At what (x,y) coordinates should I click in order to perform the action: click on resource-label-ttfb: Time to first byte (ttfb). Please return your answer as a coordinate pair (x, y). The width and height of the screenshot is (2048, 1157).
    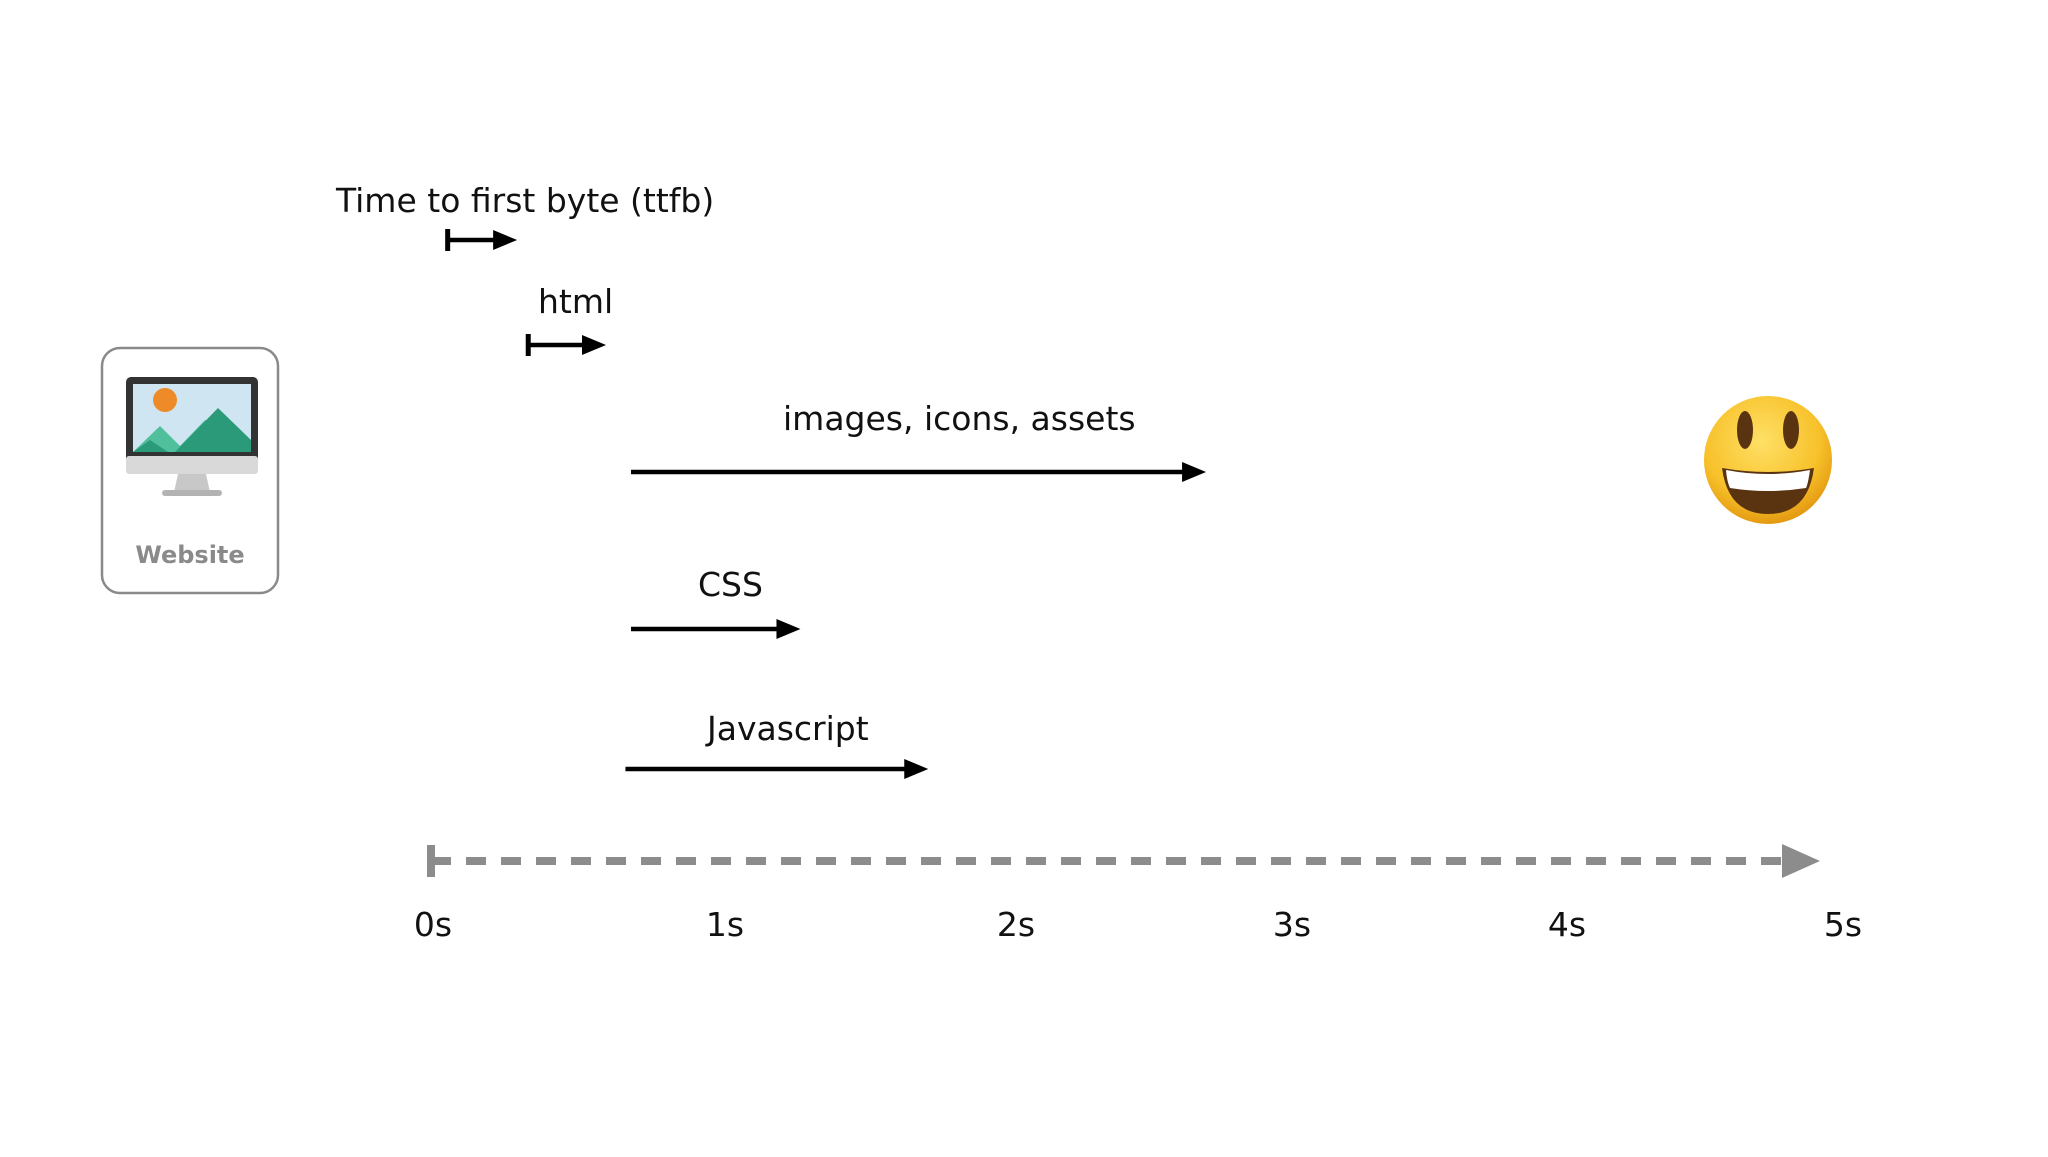
    Looking at the image, I should click on (524, 200).